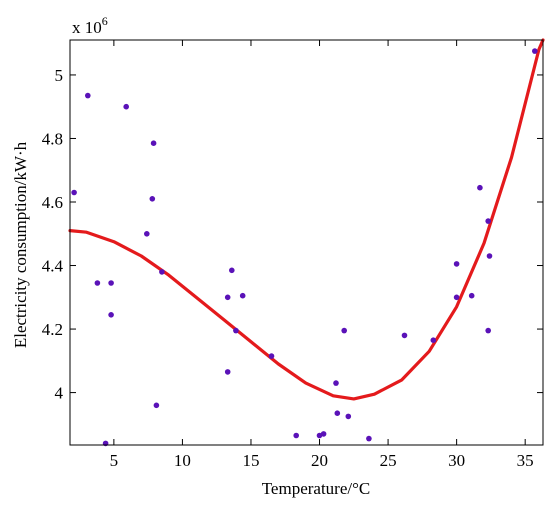 The width and height of the screenshot is (550, 506). I want to click on x-tick-label: 5, so click(114, 460).